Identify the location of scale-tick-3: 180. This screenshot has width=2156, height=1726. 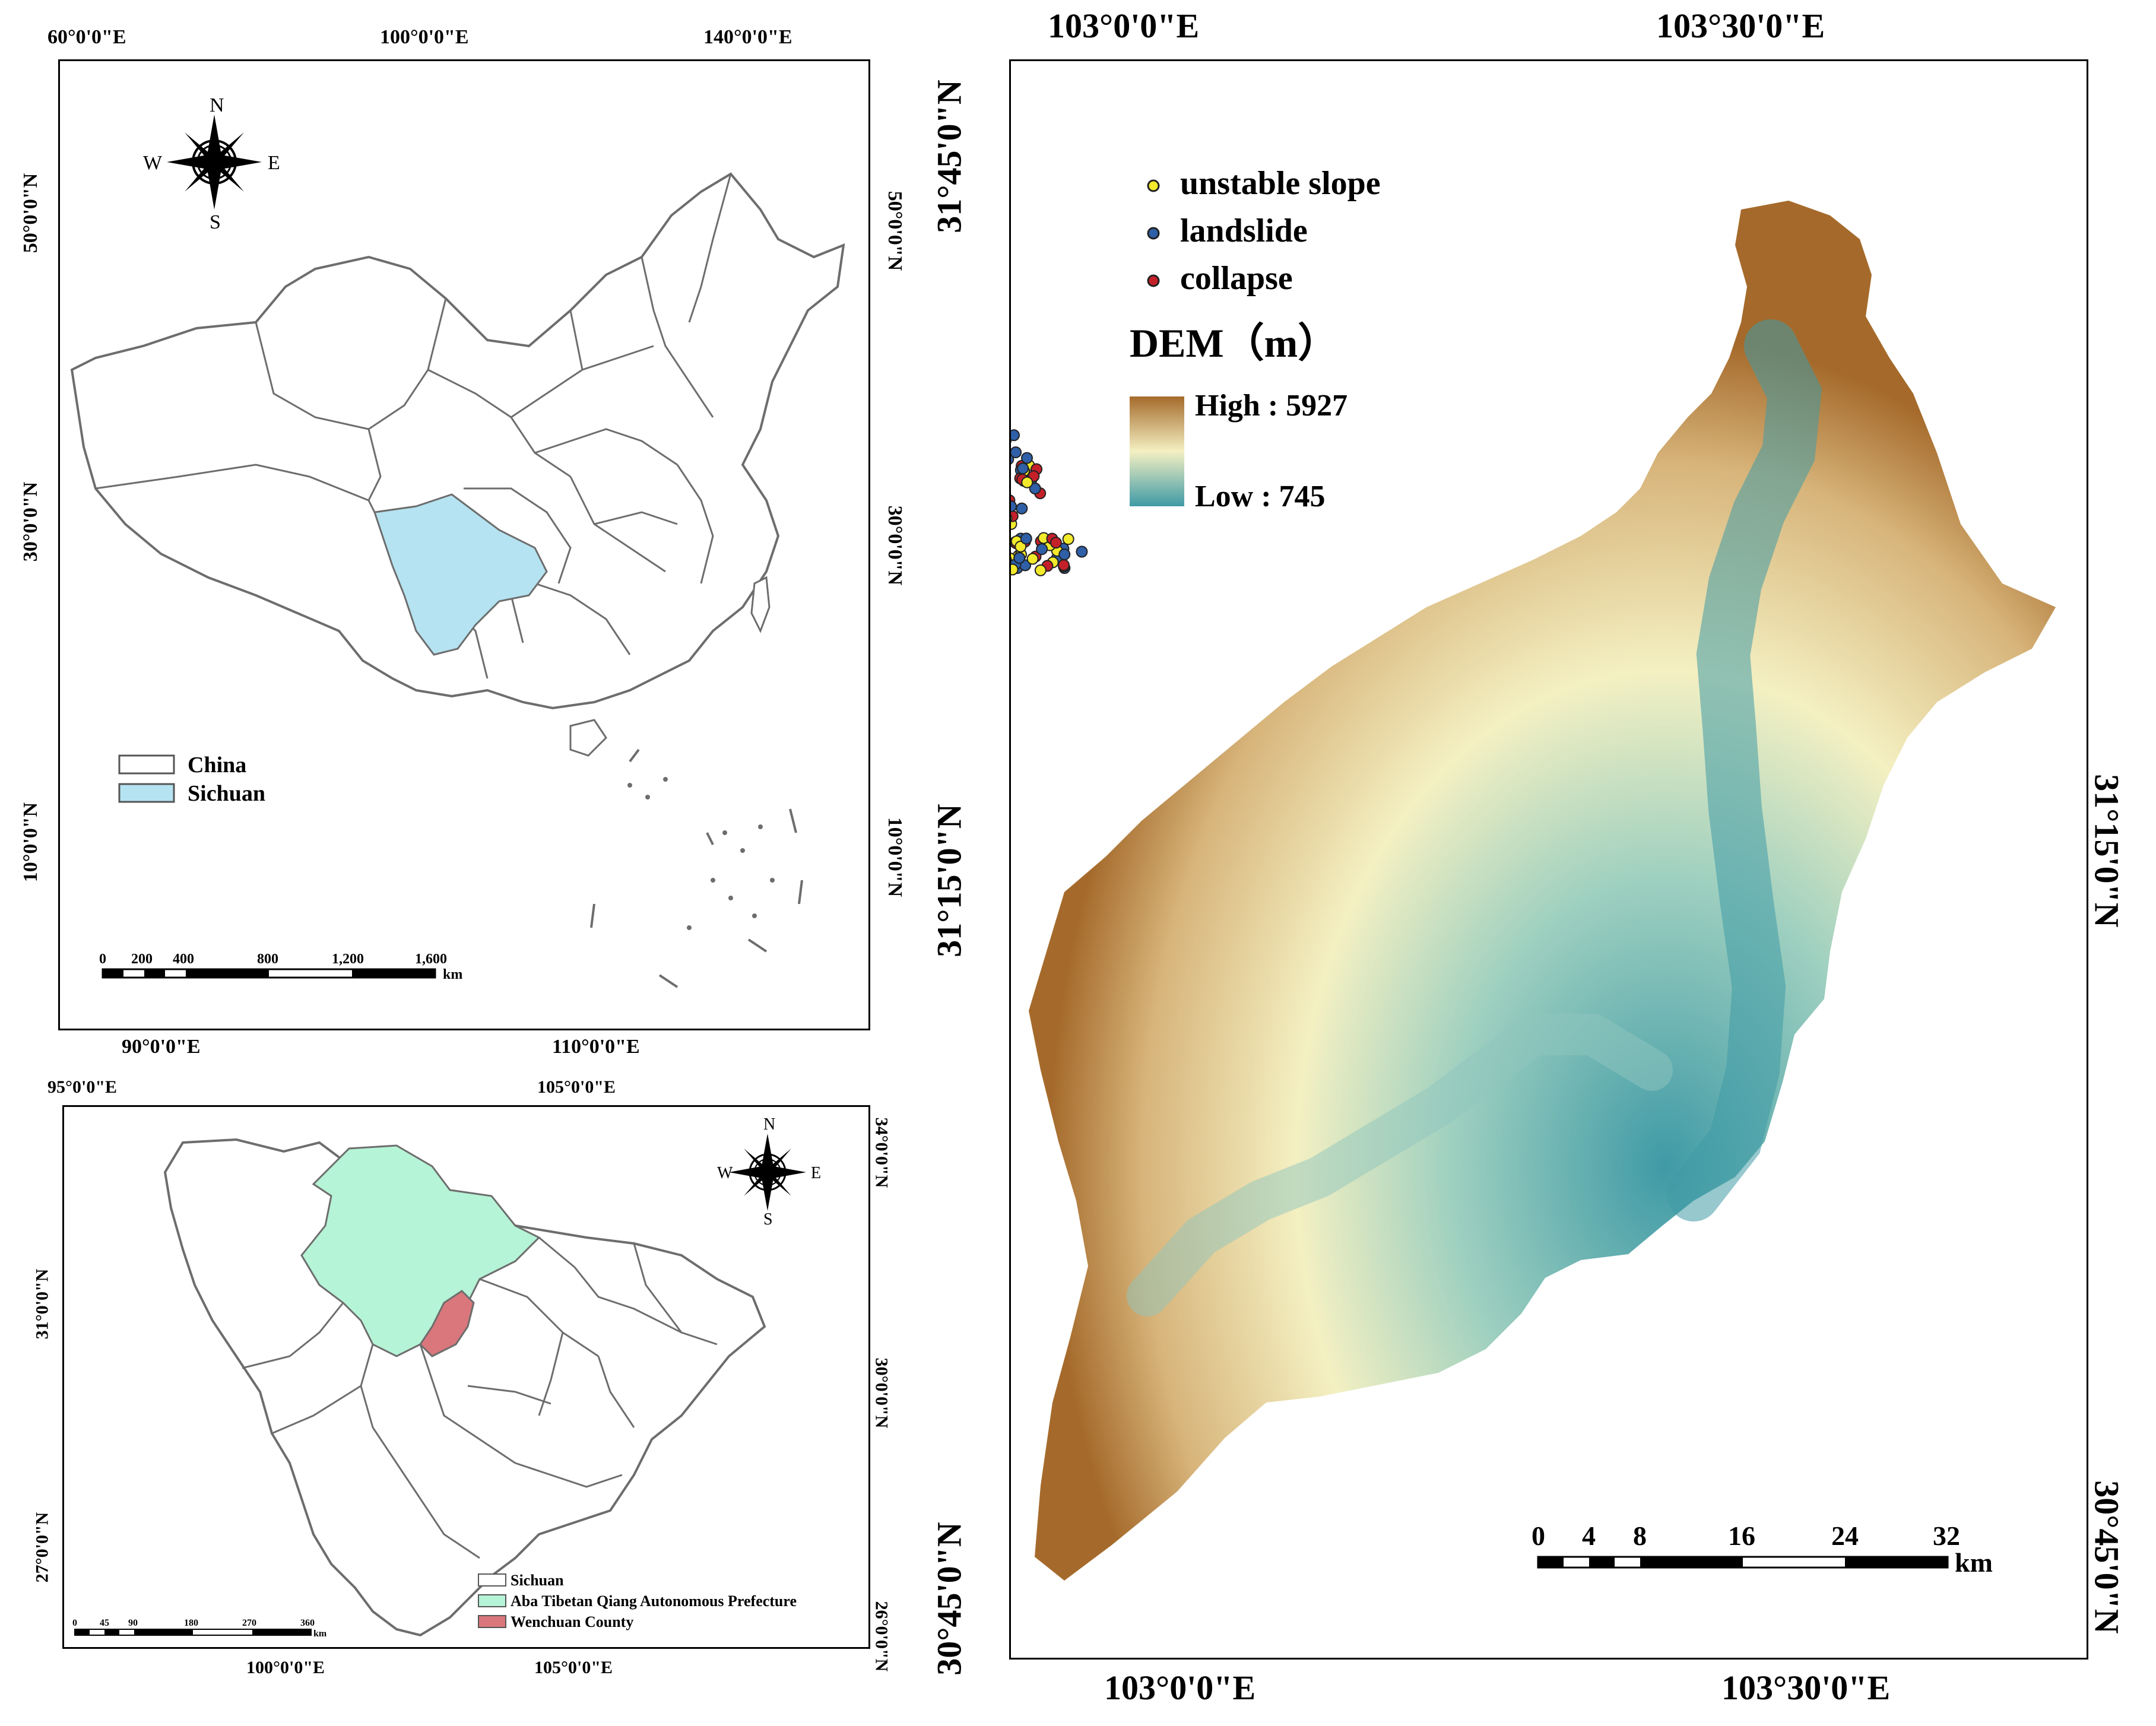
(191, 1623).